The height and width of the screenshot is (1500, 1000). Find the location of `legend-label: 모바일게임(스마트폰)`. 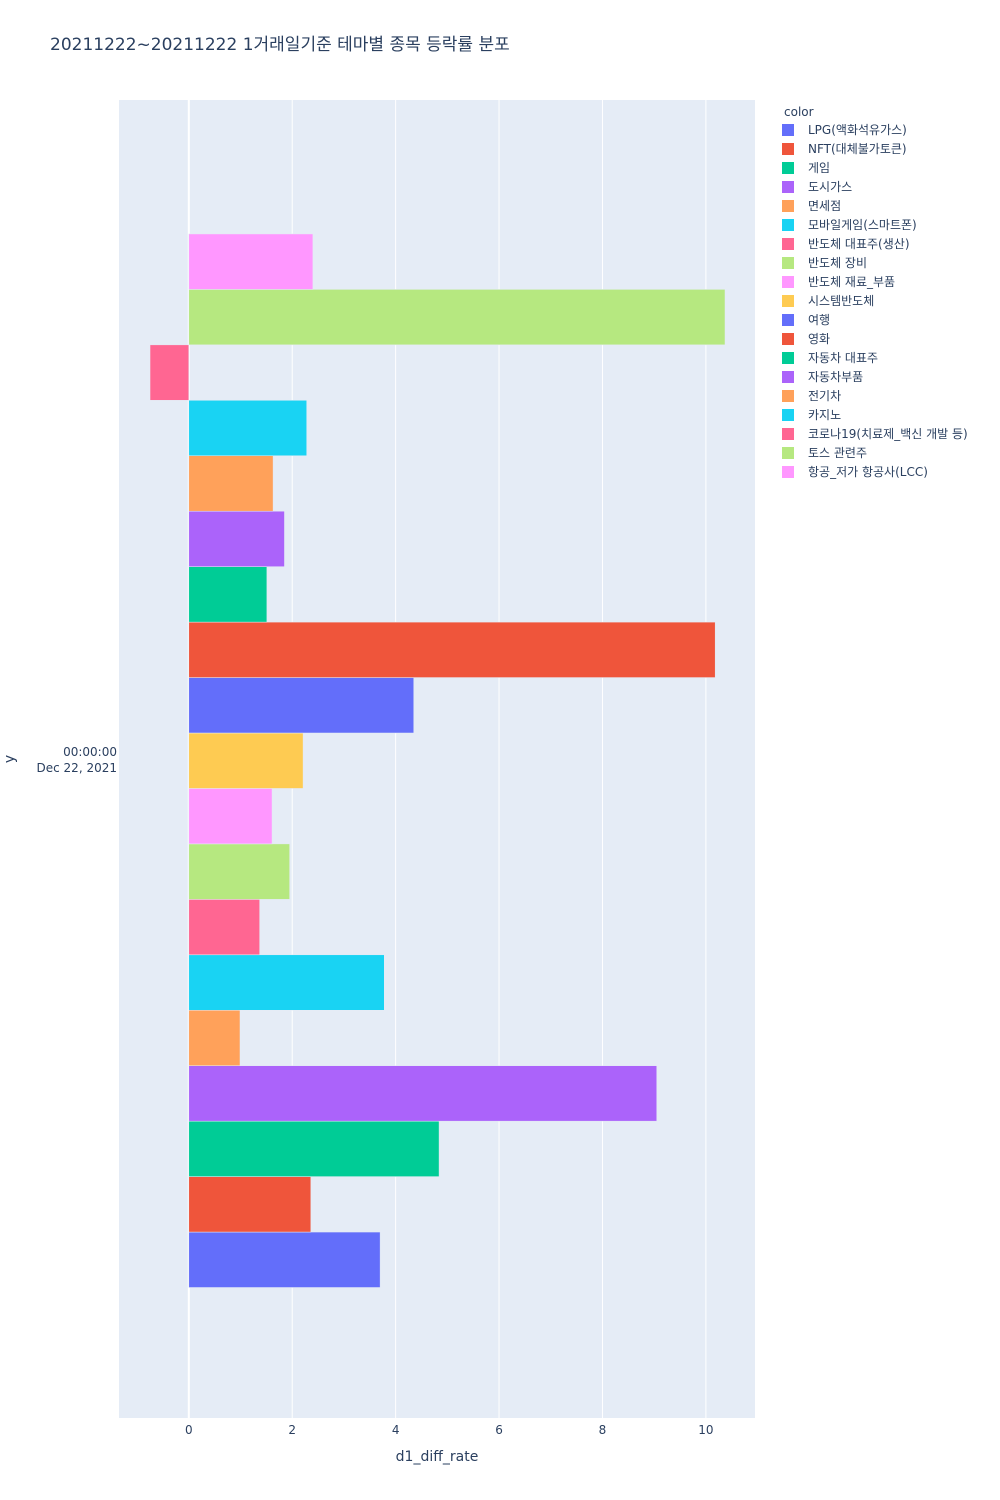

legend-label: 모바일게임(스마트폰) is located at coordinates (862, 225).